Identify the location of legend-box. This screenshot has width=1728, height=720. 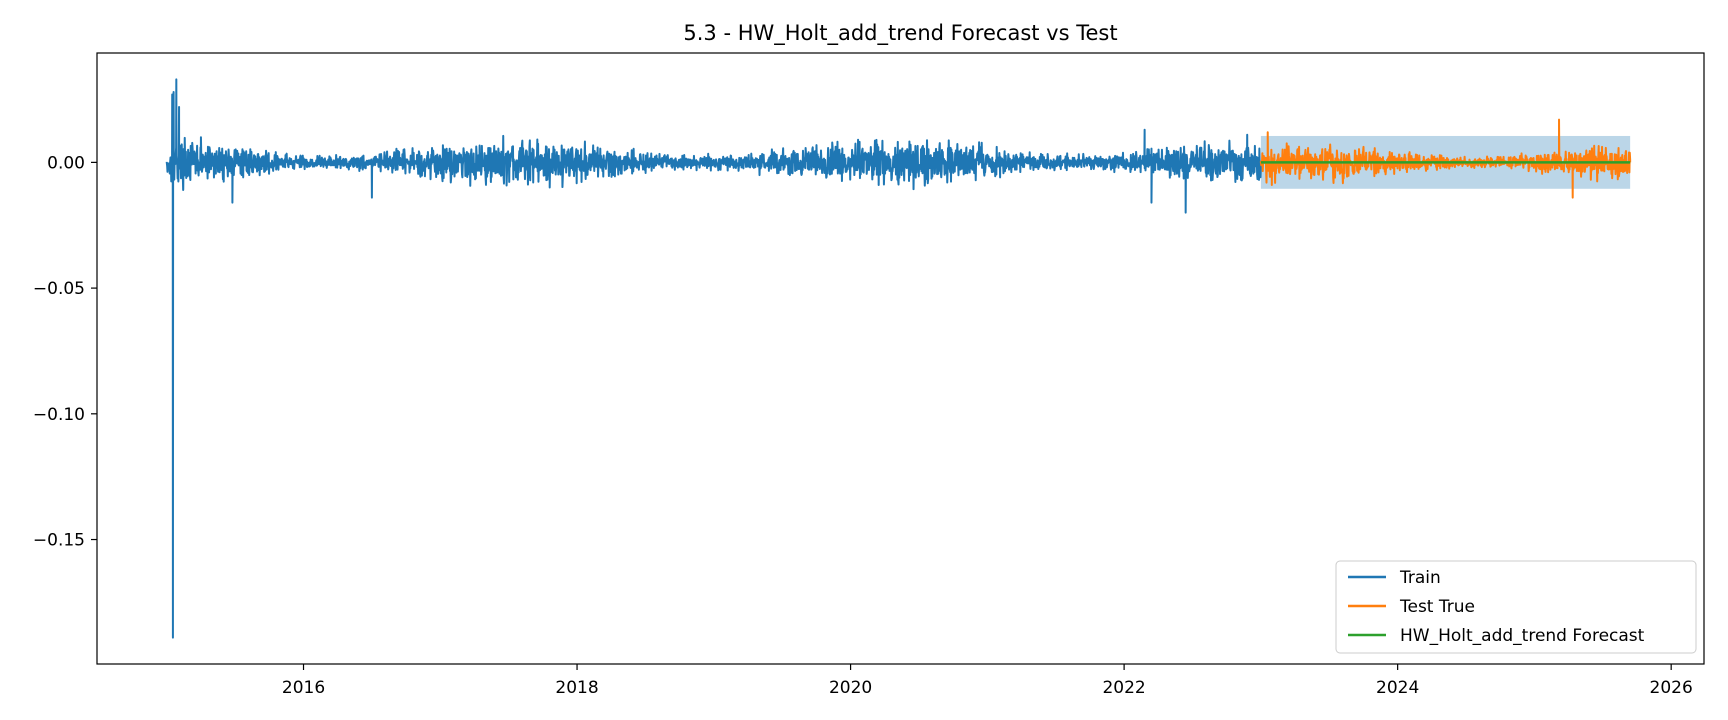
(1516, 607).